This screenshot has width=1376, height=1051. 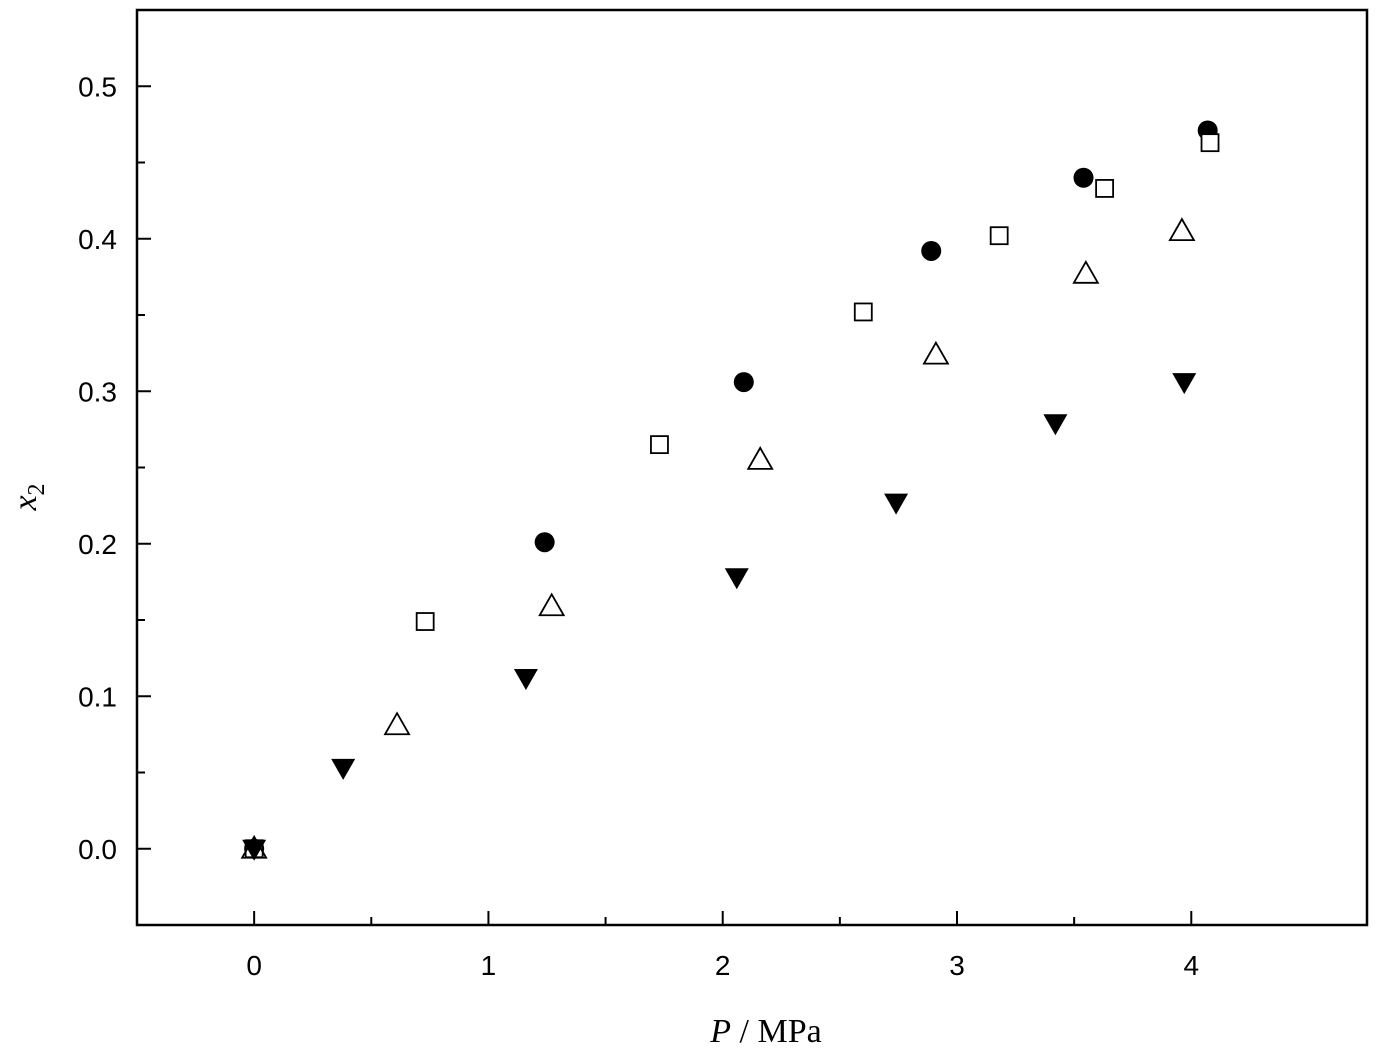 I want to click on y-axis-title: x2, so click(x=28, y=497).